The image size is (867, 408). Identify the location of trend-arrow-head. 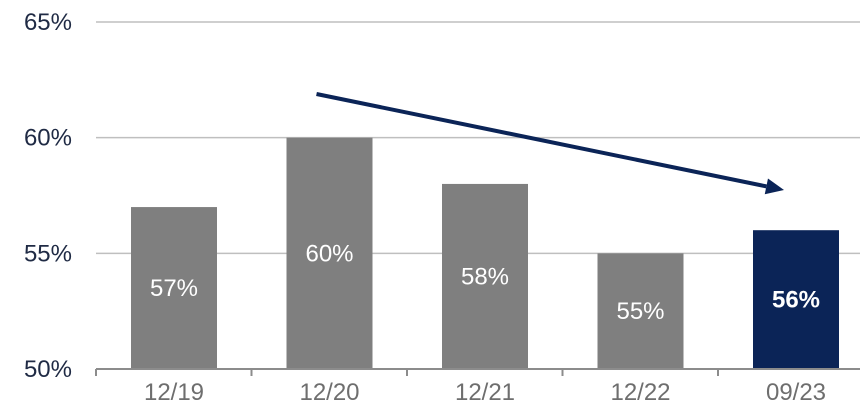
(774, 186).